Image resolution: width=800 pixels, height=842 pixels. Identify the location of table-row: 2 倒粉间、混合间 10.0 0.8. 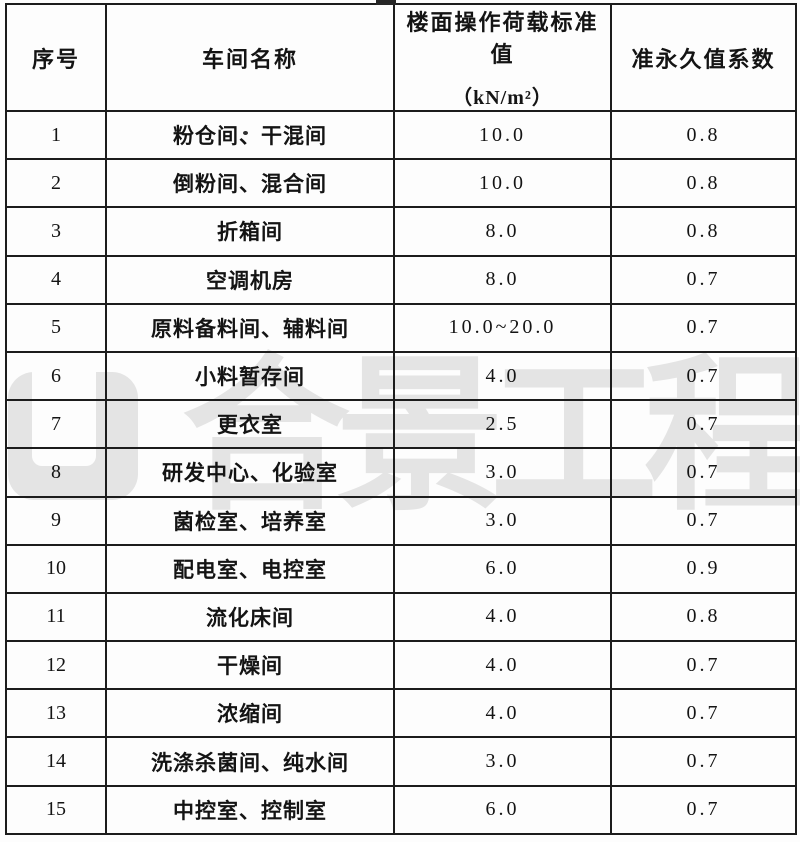
(401, 183).